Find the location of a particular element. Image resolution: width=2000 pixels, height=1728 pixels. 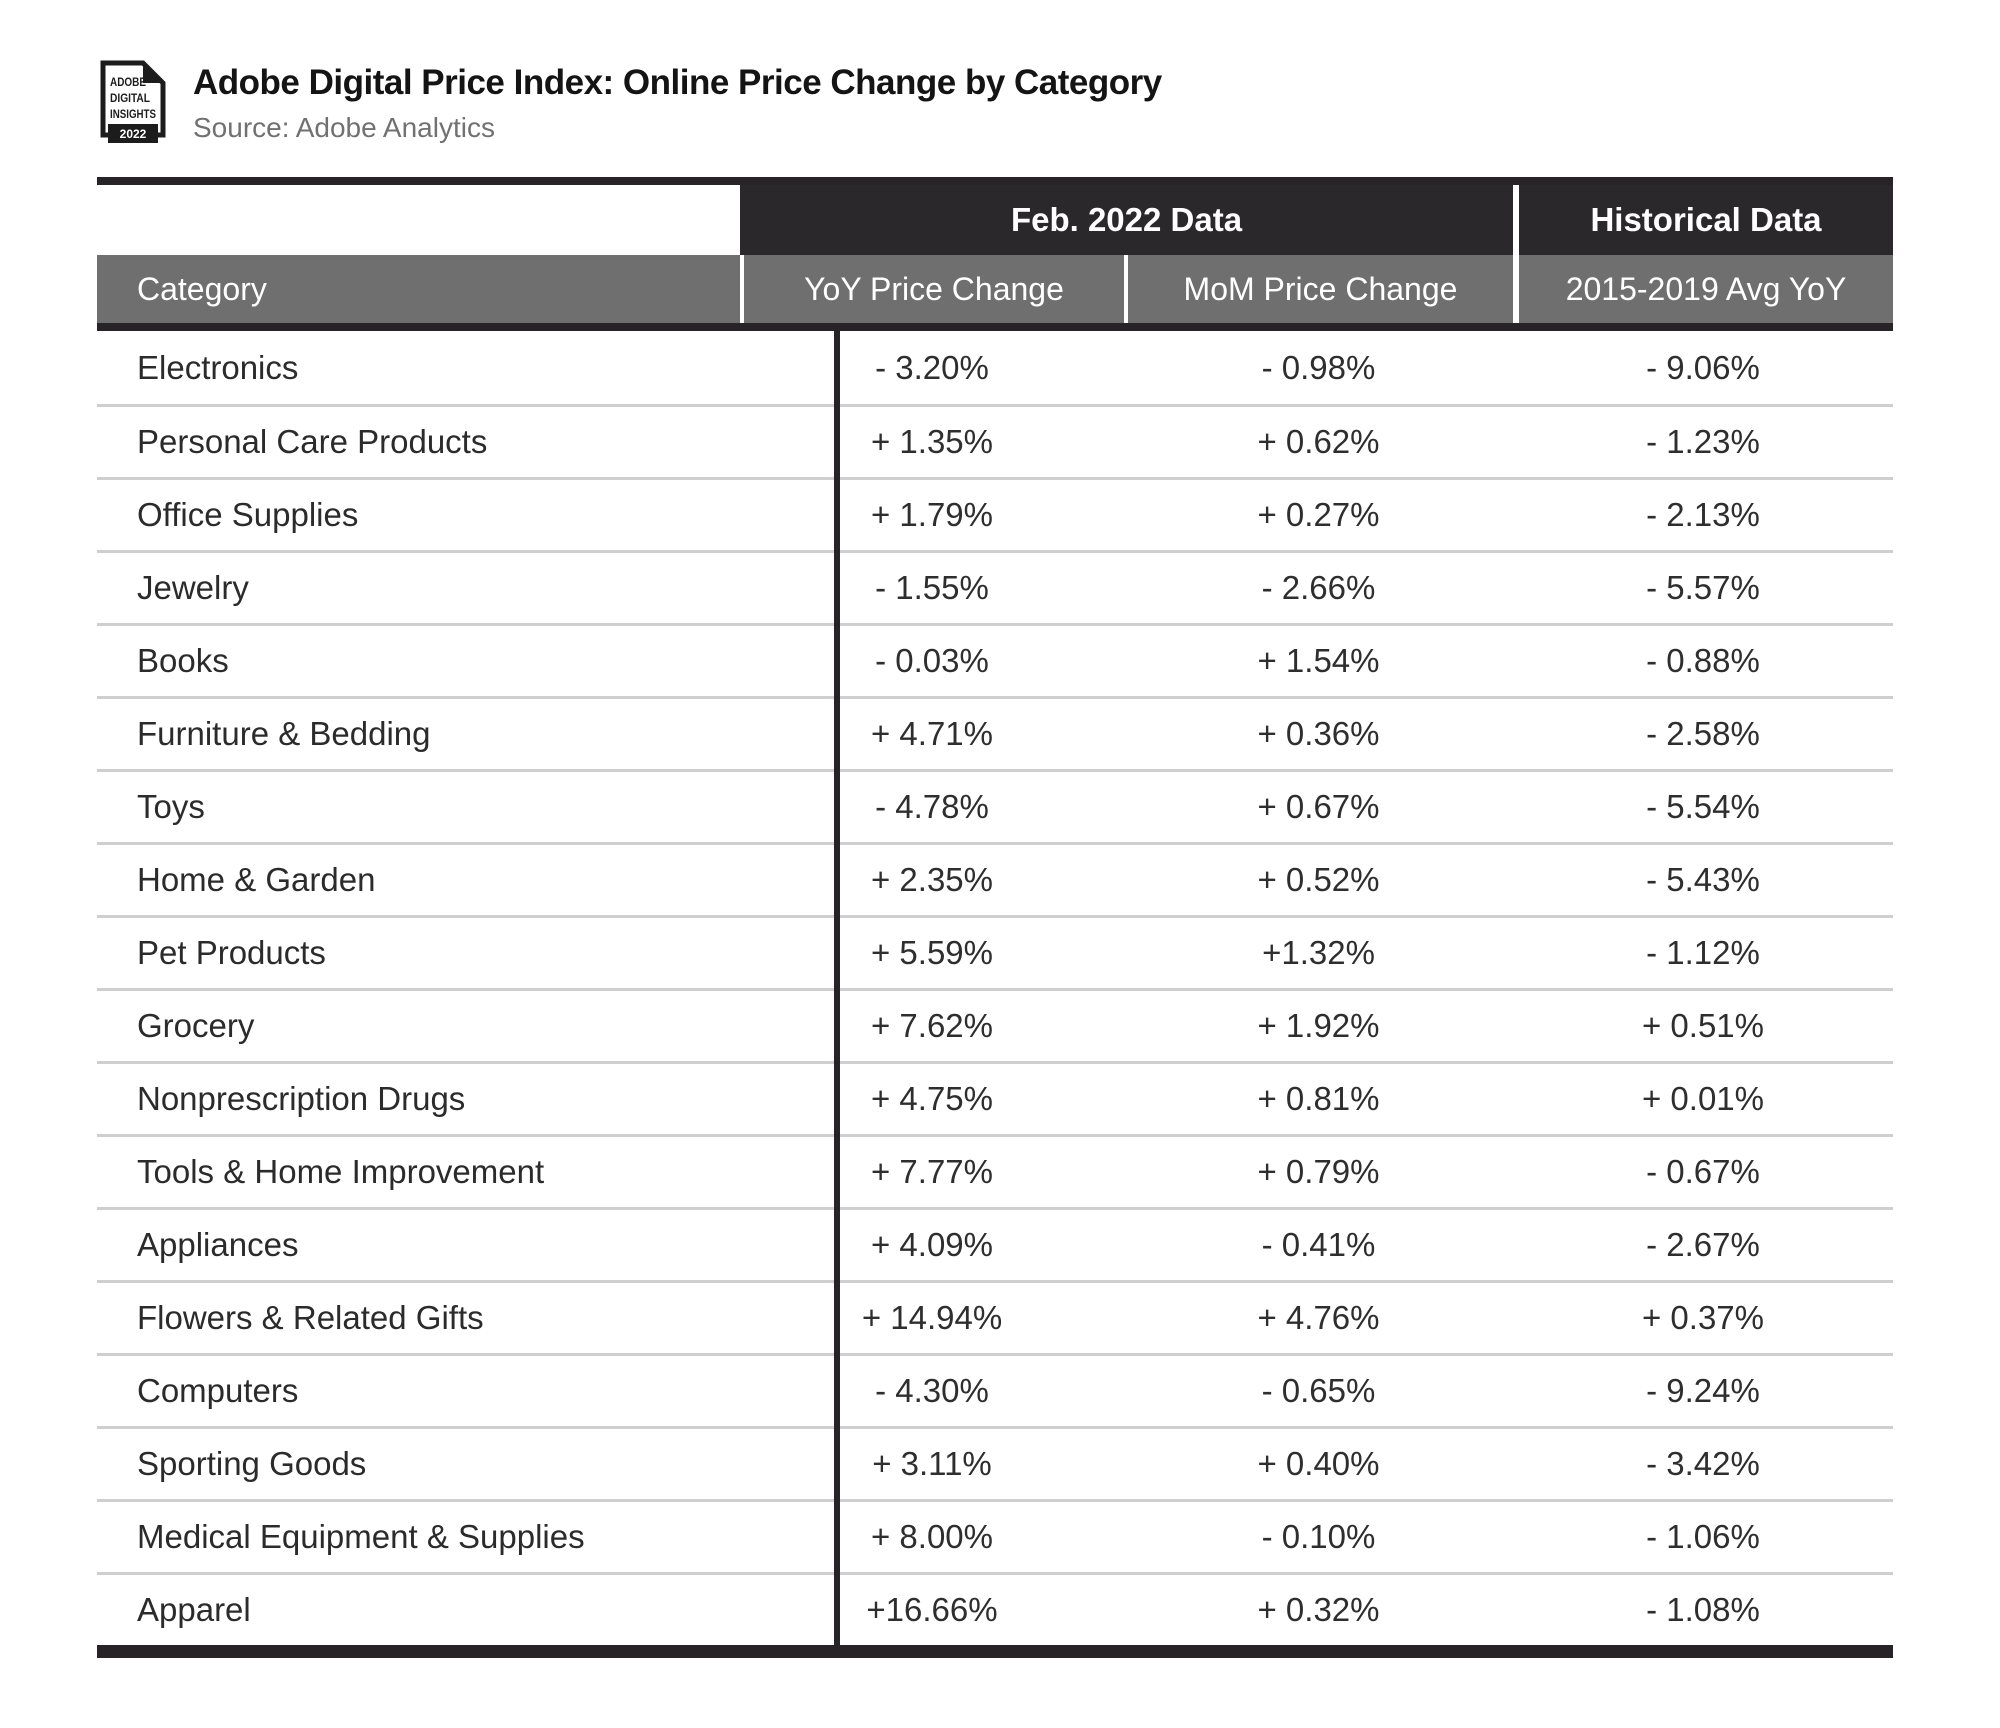

table-row: Pet Products + 5.59% +1.32% - 1.12% is located at coordinates (995, 951).